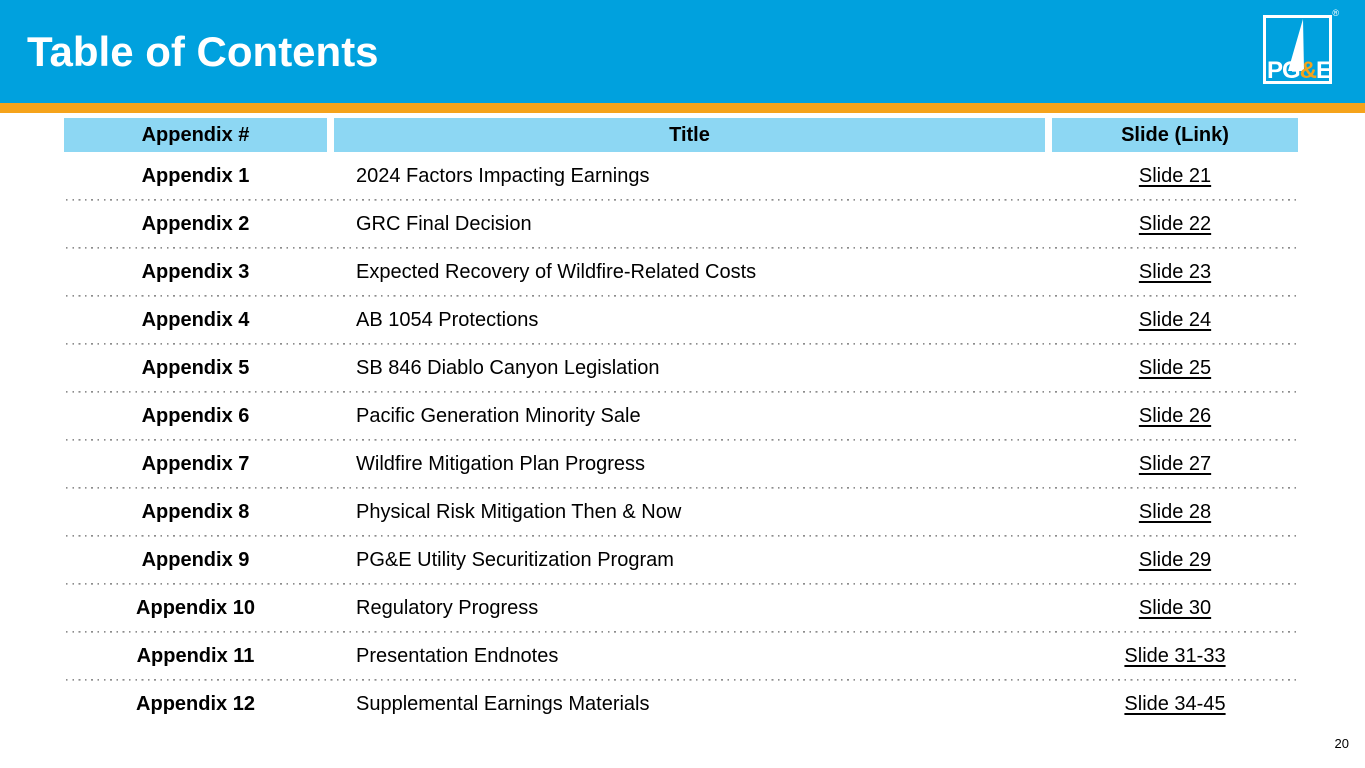 The width and height of the screenshot is (1365, 768). What do you see at coordinates (195, 559) in the screenshot?
I see `appendix-number: Appendix 9` at bounding box center [195, 559].